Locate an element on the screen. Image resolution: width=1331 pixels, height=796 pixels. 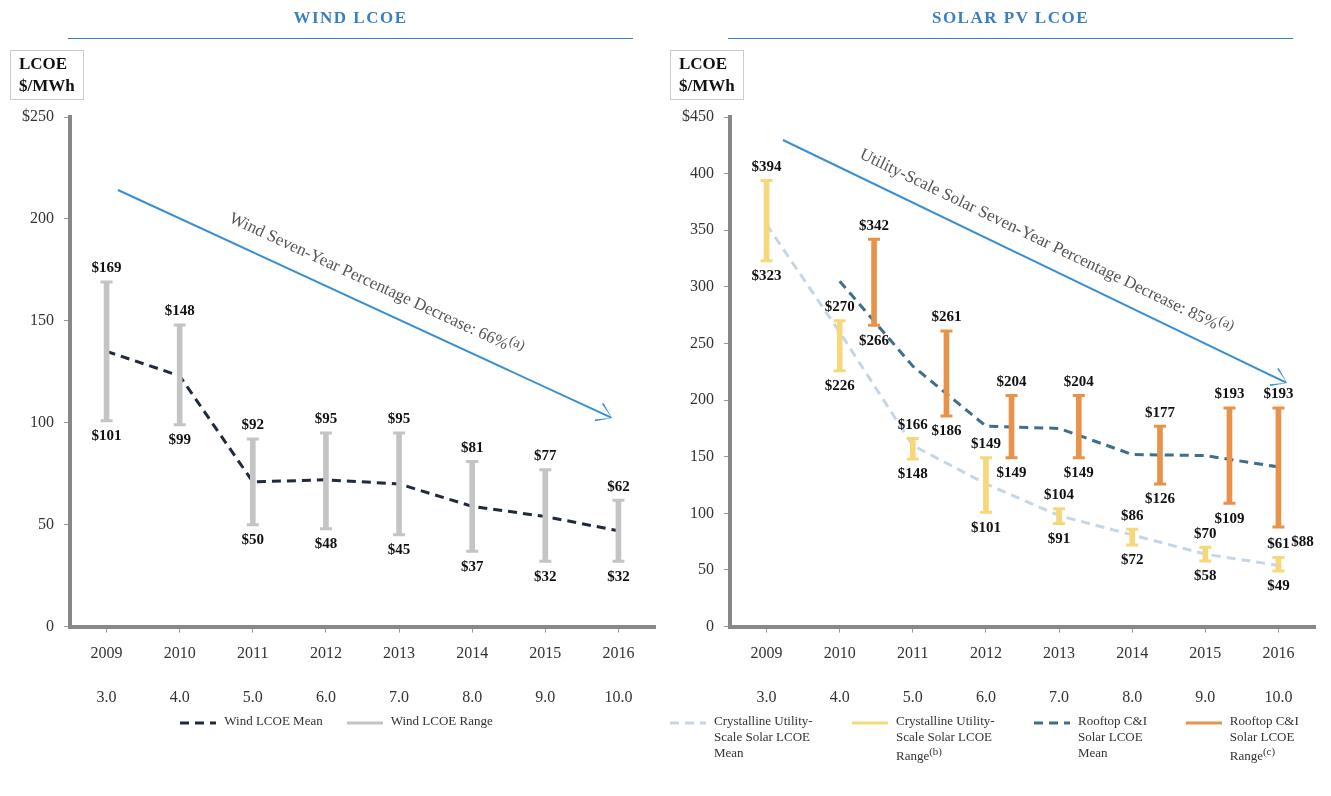
annotation: $88 is located at coordinates (1302, 541).